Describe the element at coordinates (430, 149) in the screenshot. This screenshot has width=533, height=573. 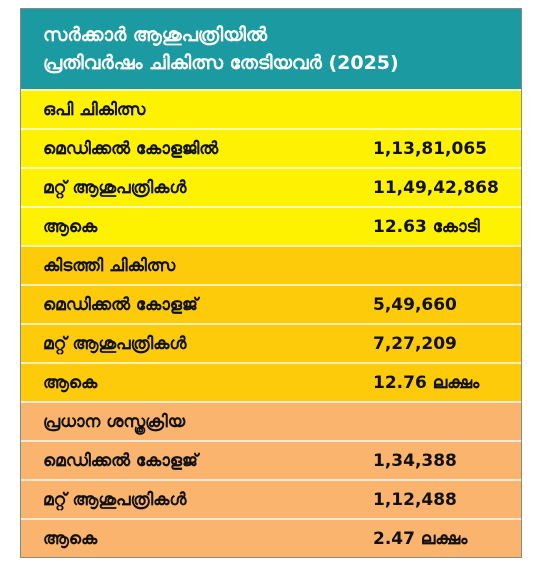
I see `row-value: 1,13,81,065` at that location.